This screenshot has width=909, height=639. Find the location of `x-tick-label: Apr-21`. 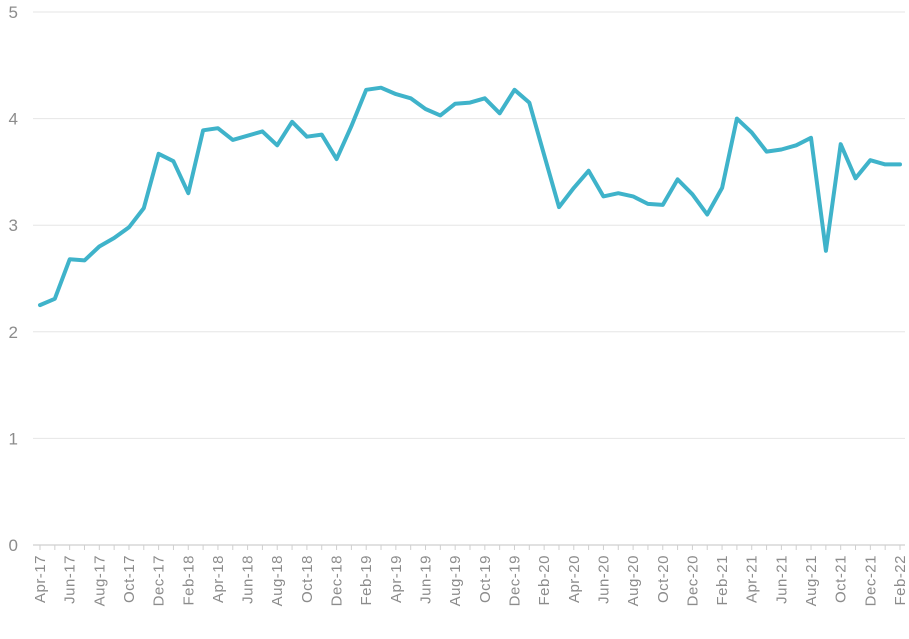

x-tick-label: Apr-21 is located at coordinates (752, 579).